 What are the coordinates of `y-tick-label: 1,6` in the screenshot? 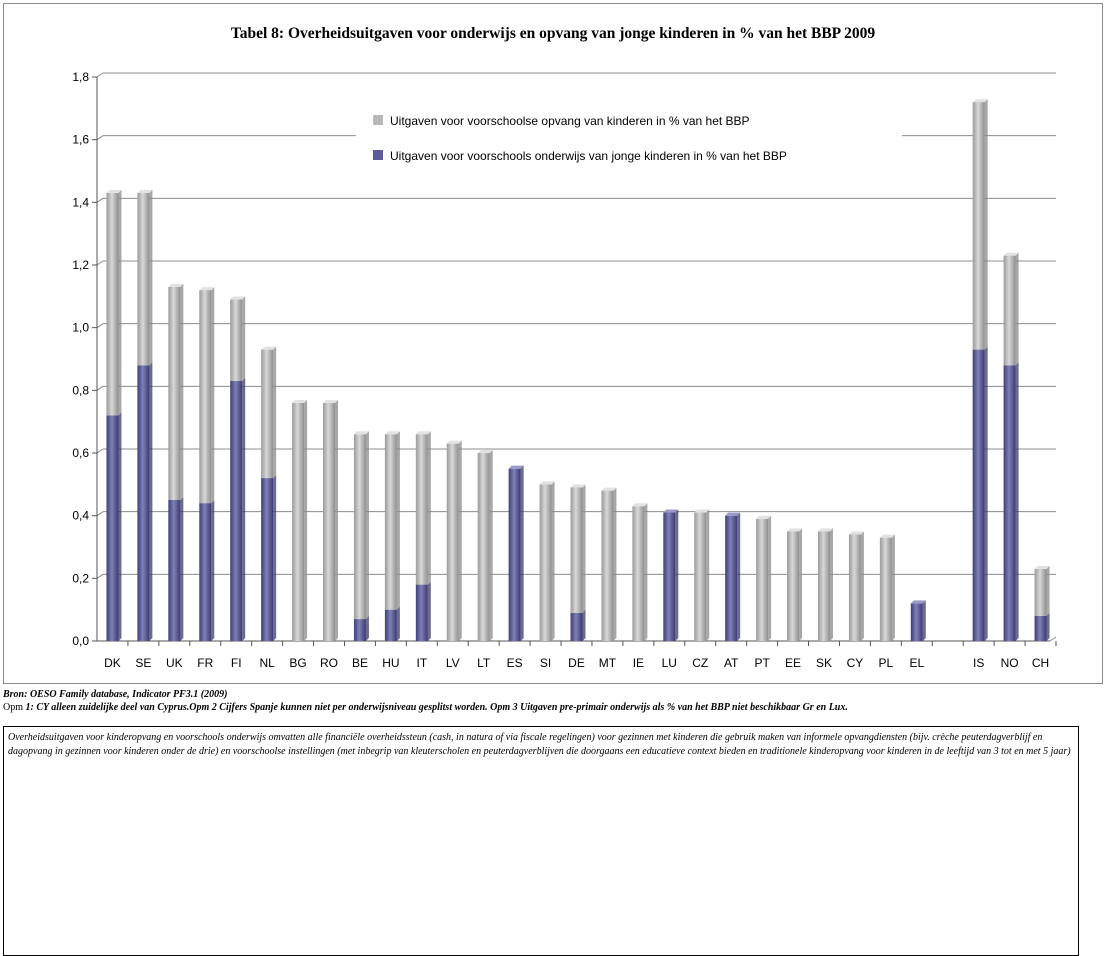 It's located at (80, 140).